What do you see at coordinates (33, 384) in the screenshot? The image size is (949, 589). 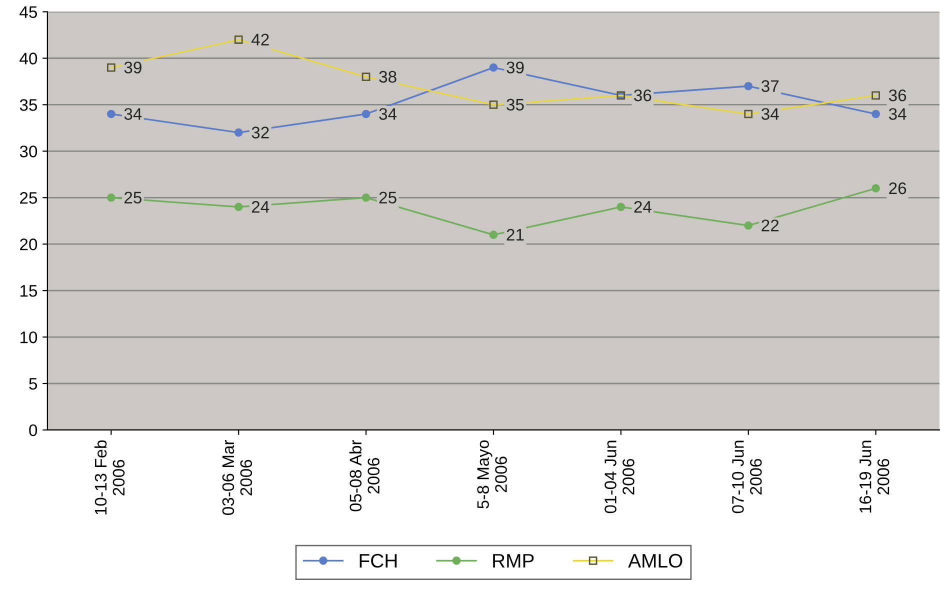 I see `y-tick-label: 5` at bounding box center [33, 384].